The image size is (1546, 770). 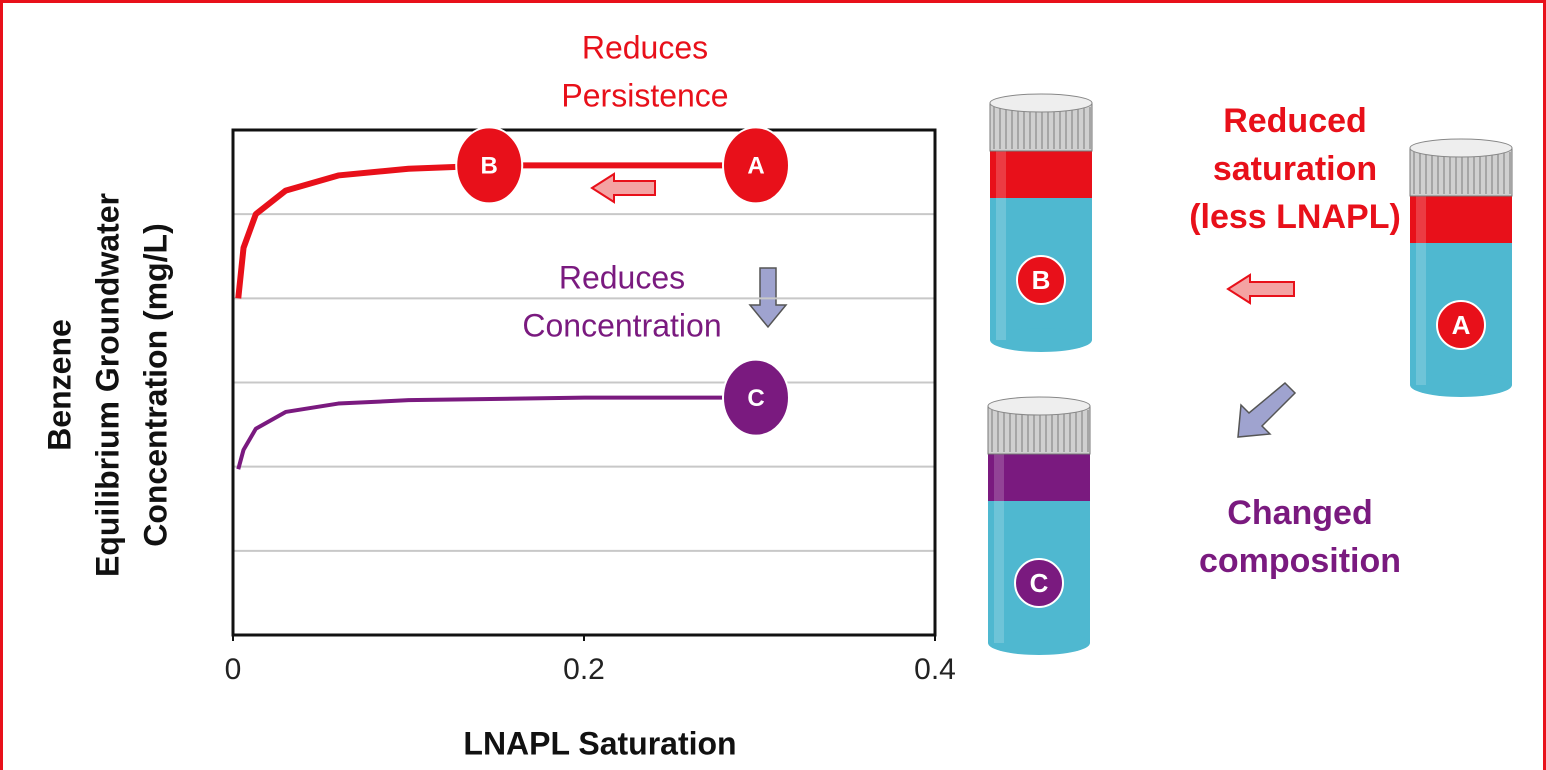 What do you see at coordinates (1041, 222) in the screenshot?
I see `vial: B` at bounding box center [1041, 222].